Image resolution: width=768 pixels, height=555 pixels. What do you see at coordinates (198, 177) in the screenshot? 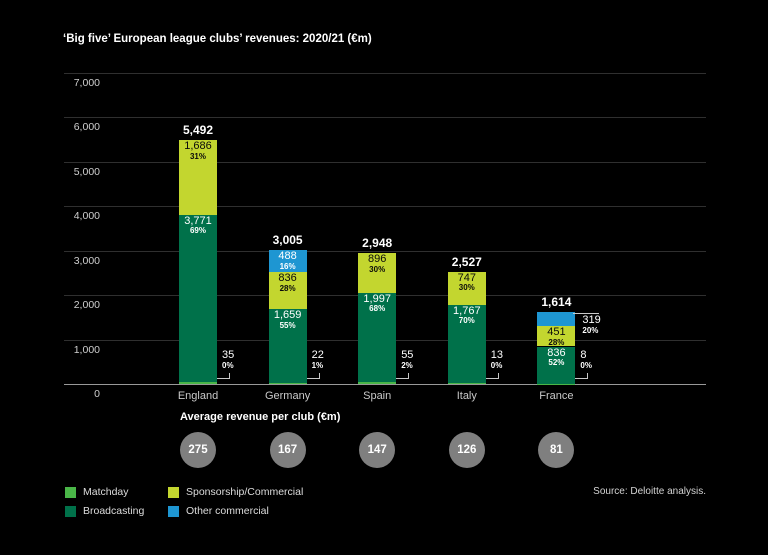
I see `bar-england-segment-sponsorship-commercial` at bounding box center [198, 177].